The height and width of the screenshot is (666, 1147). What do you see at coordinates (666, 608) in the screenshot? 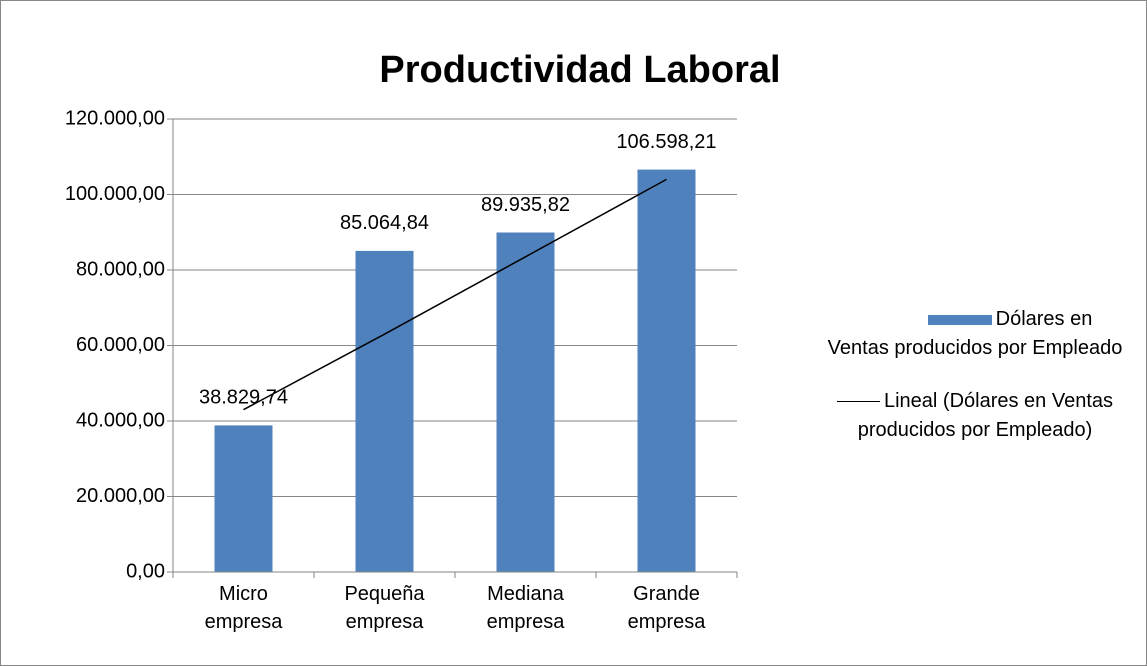
I see `x-tick-label: Grande empresa` at bounding box center [666, 608].